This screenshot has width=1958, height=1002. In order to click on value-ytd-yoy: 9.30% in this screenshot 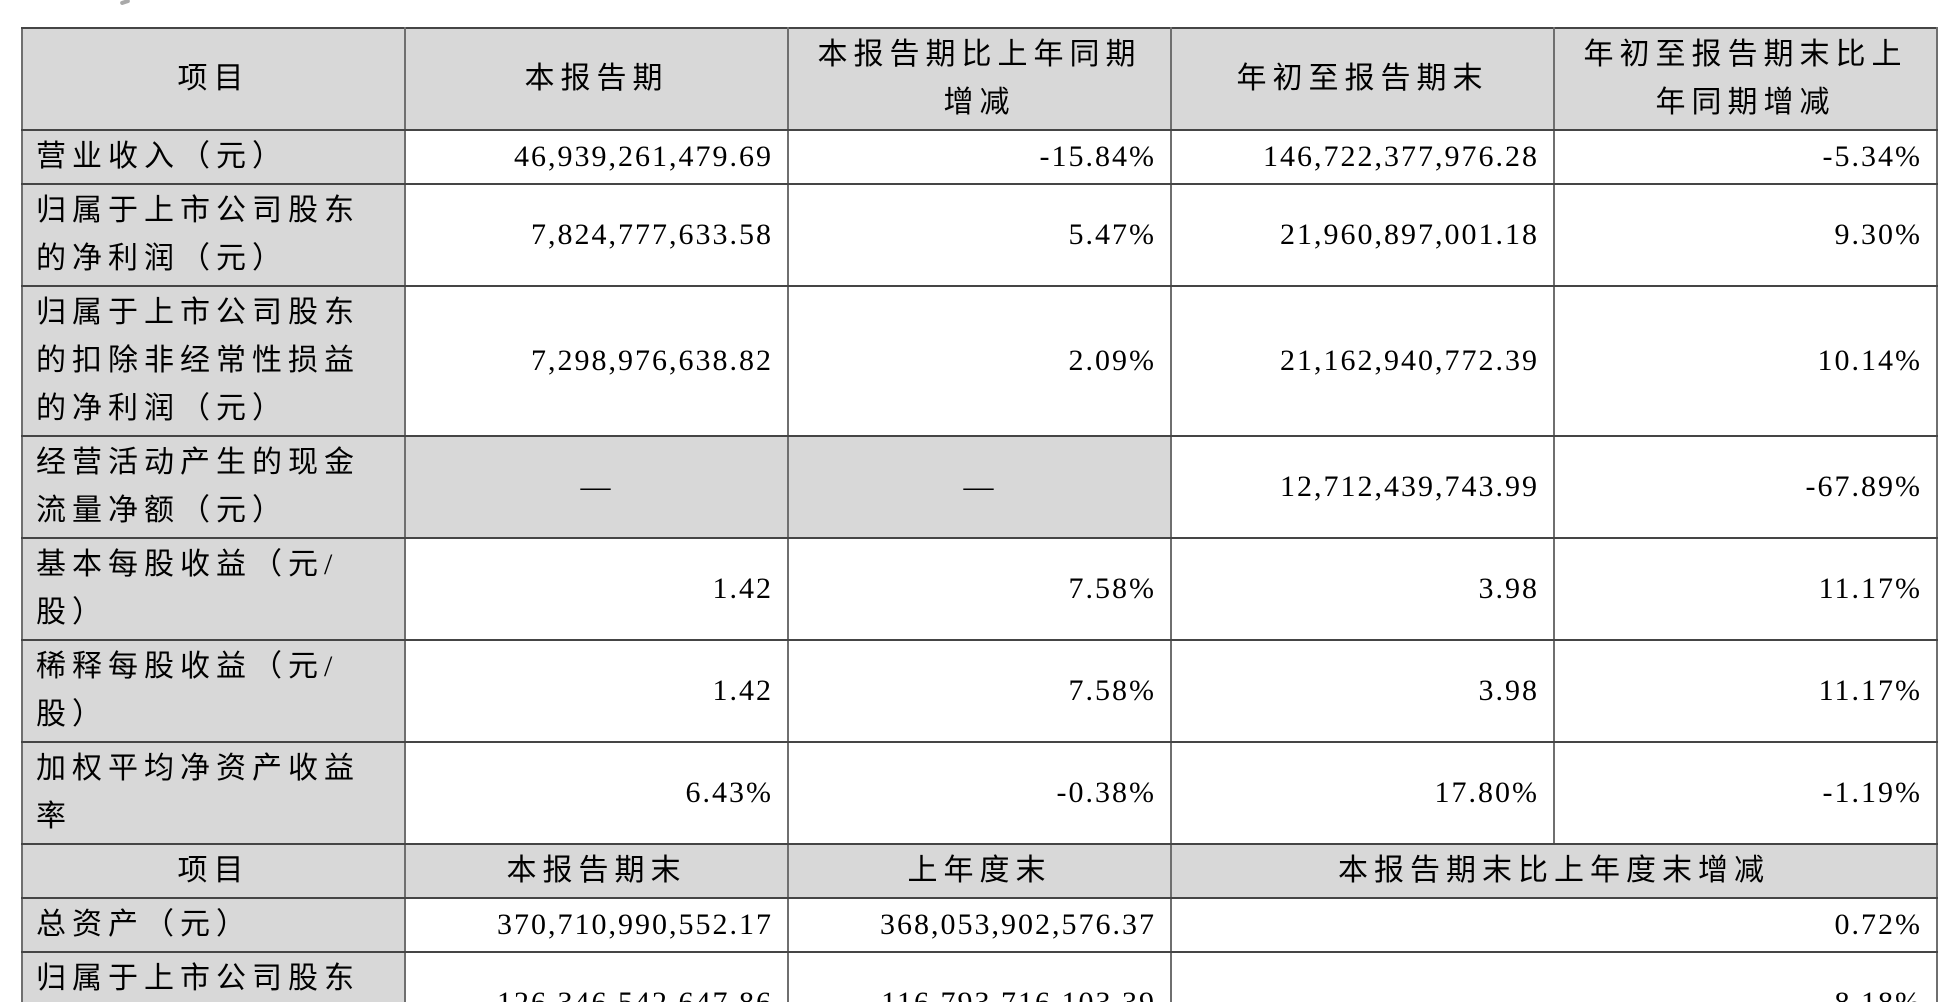, I will do `click(1745, 235)`.